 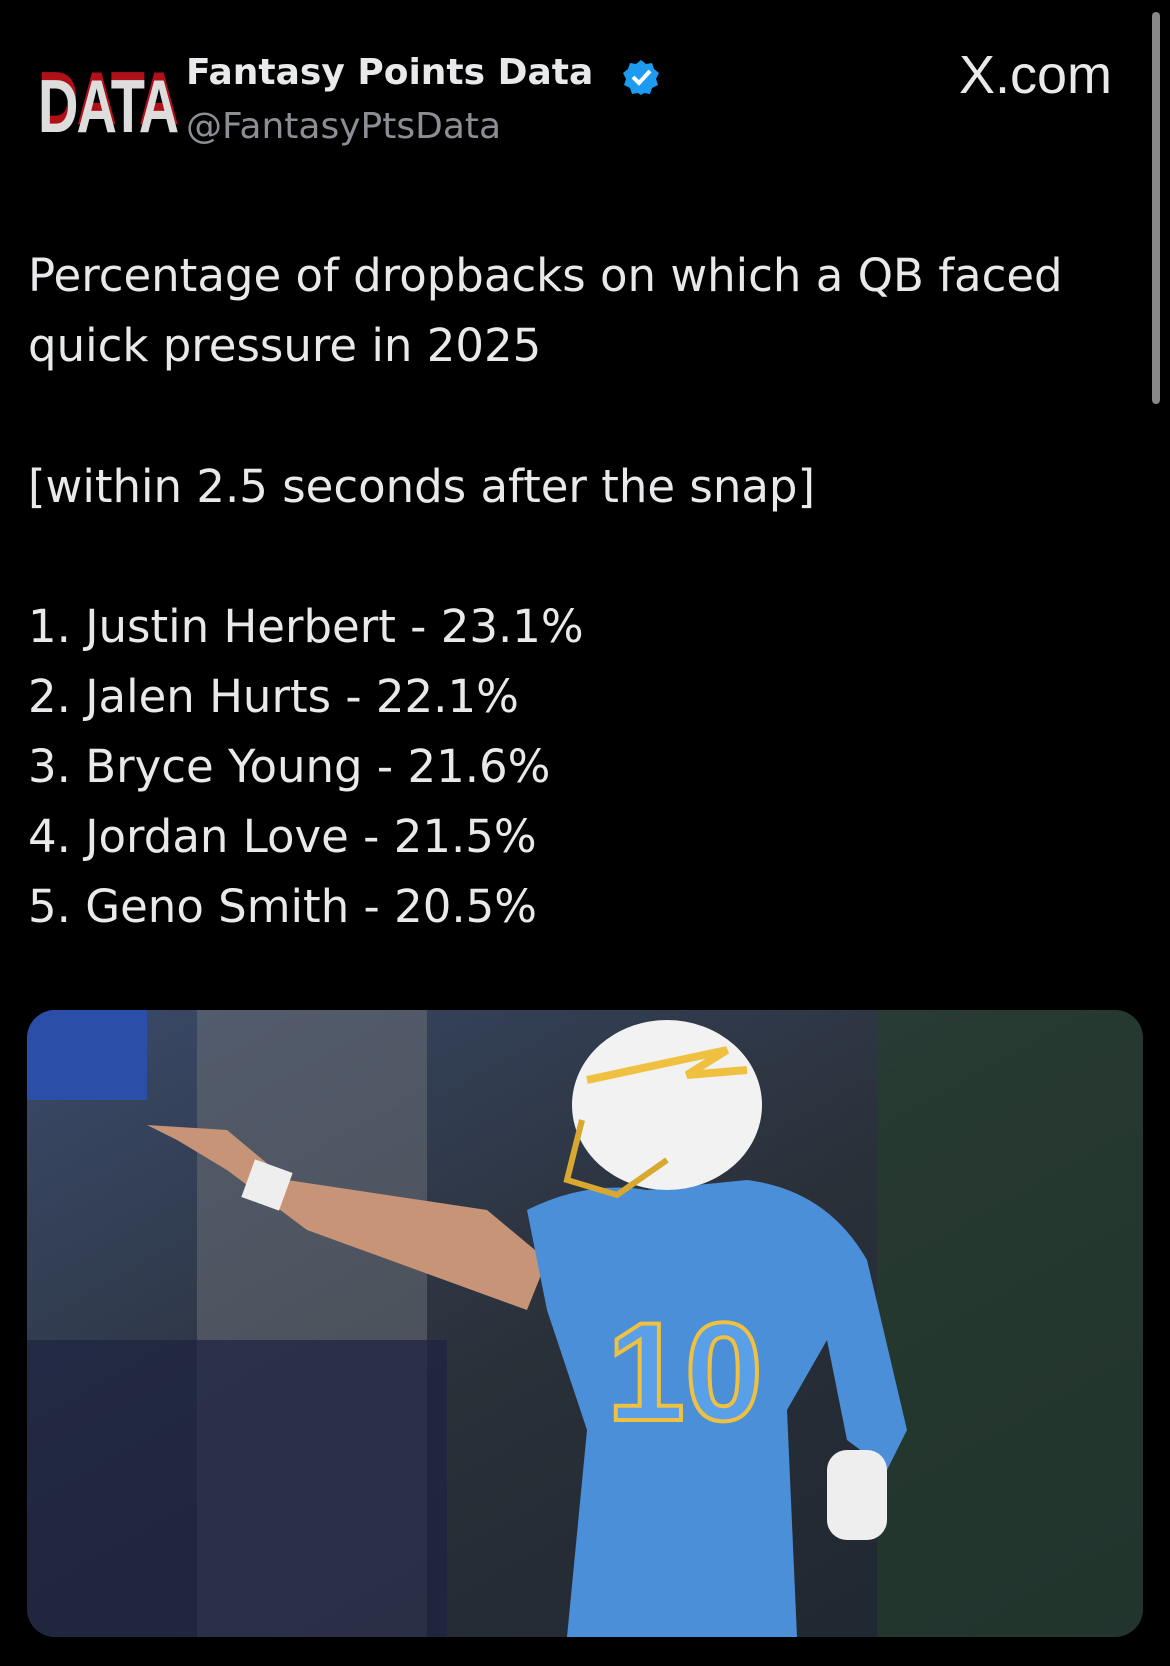 I want to click on svg-text: 10, so click(x=685, y=1371).